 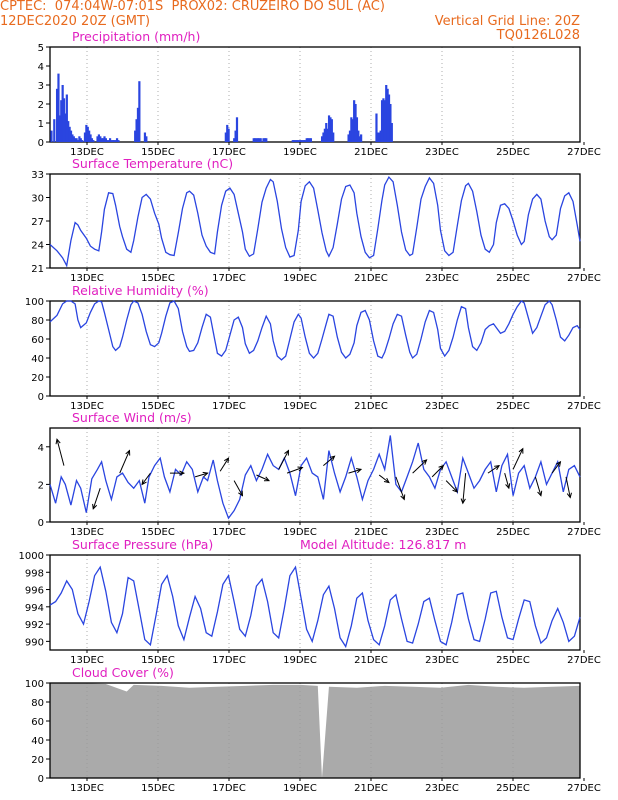 I want to click on y-tick-label: 40, so click(x=37, y=359).